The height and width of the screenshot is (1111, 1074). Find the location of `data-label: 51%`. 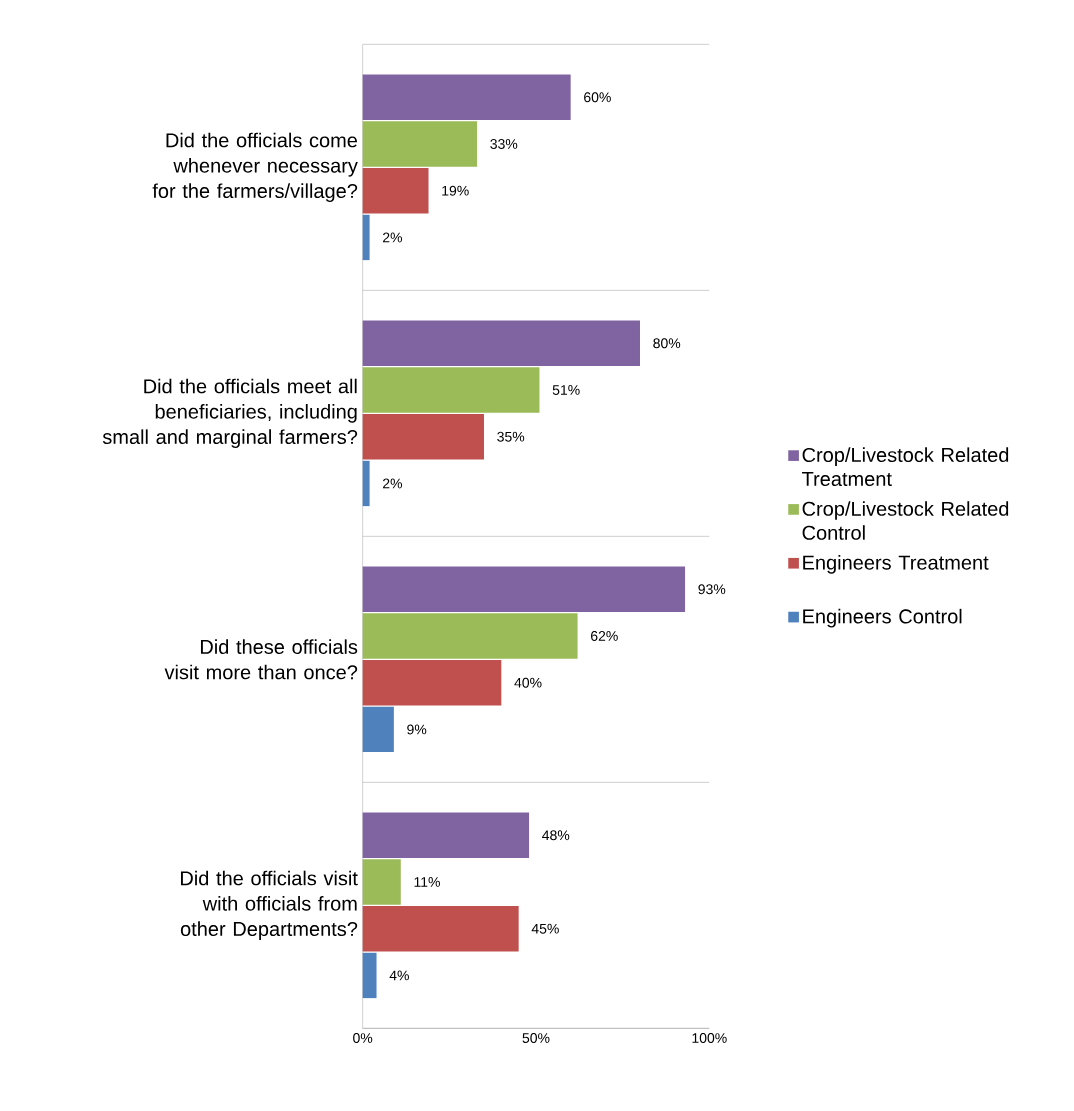

data-label: 51% is located at coordinates (566, 390).